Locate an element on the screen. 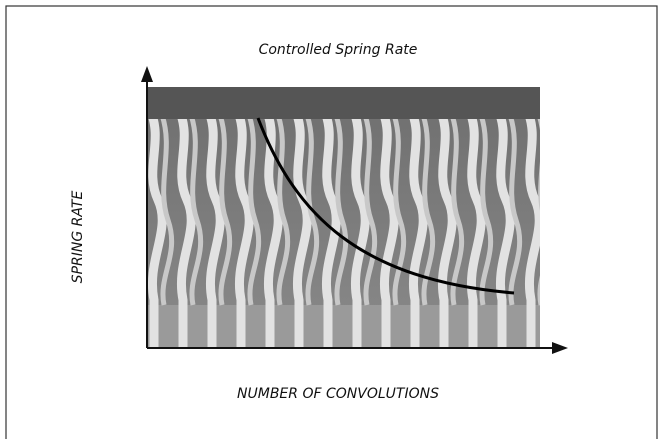 The image size is (663, 439). x-axis-label: NUMBER OF CONVOLUTIONS is located at coordinates (338, 394).